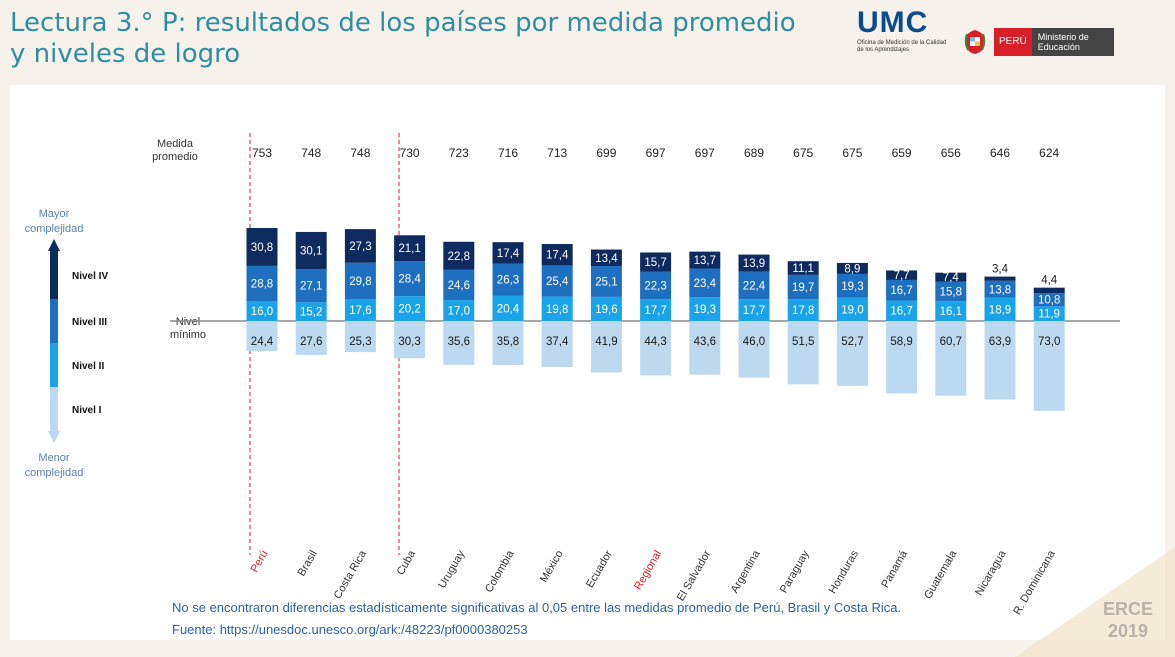  I want to click on bar-label-nivel-ii: 17,6, so click(360, 311).